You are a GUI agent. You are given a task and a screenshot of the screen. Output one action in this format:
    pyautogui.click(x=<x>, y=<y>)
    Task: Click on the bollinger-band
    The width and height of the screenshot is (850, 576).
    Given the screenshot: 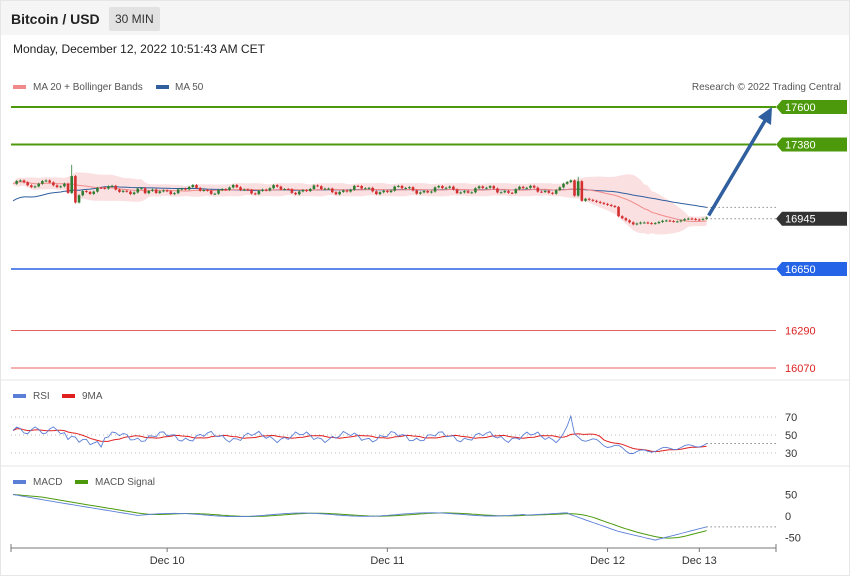 What is the action you would take?
    pyautogui.click(x=360, y=203)
    